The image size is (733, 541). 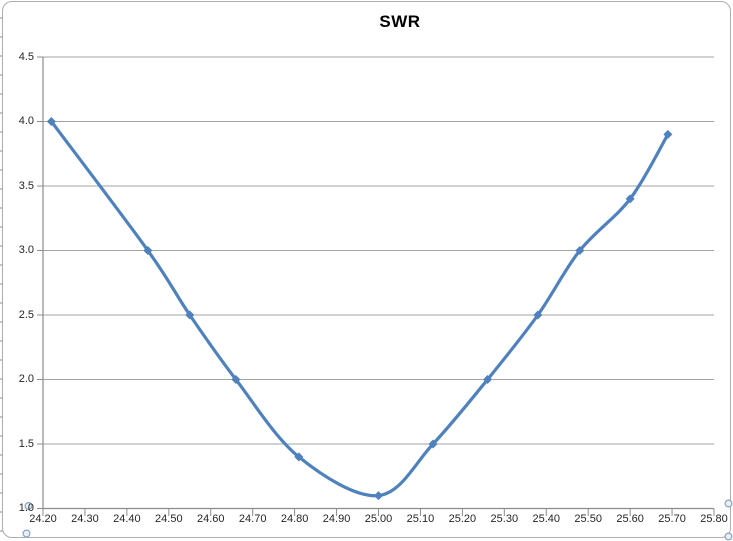 What do you see at coordinates (672, 519) in the screenshot?
I see `x-axis-label: 25.70` at bounding box center [672, 519].